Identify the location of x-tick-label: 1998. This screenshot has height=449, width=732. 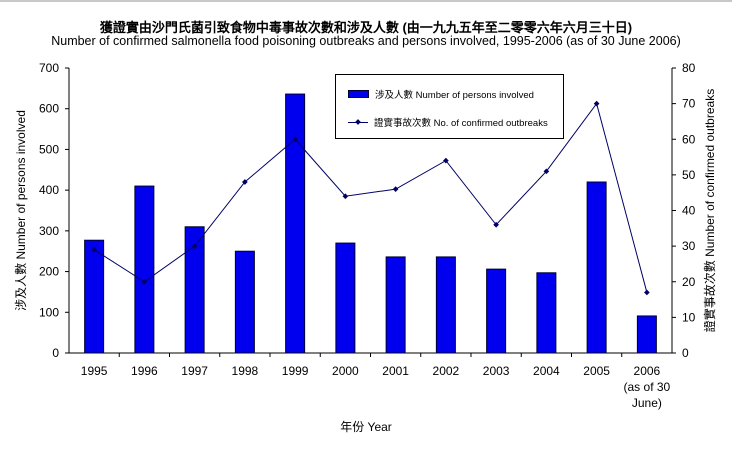
(245, 371).